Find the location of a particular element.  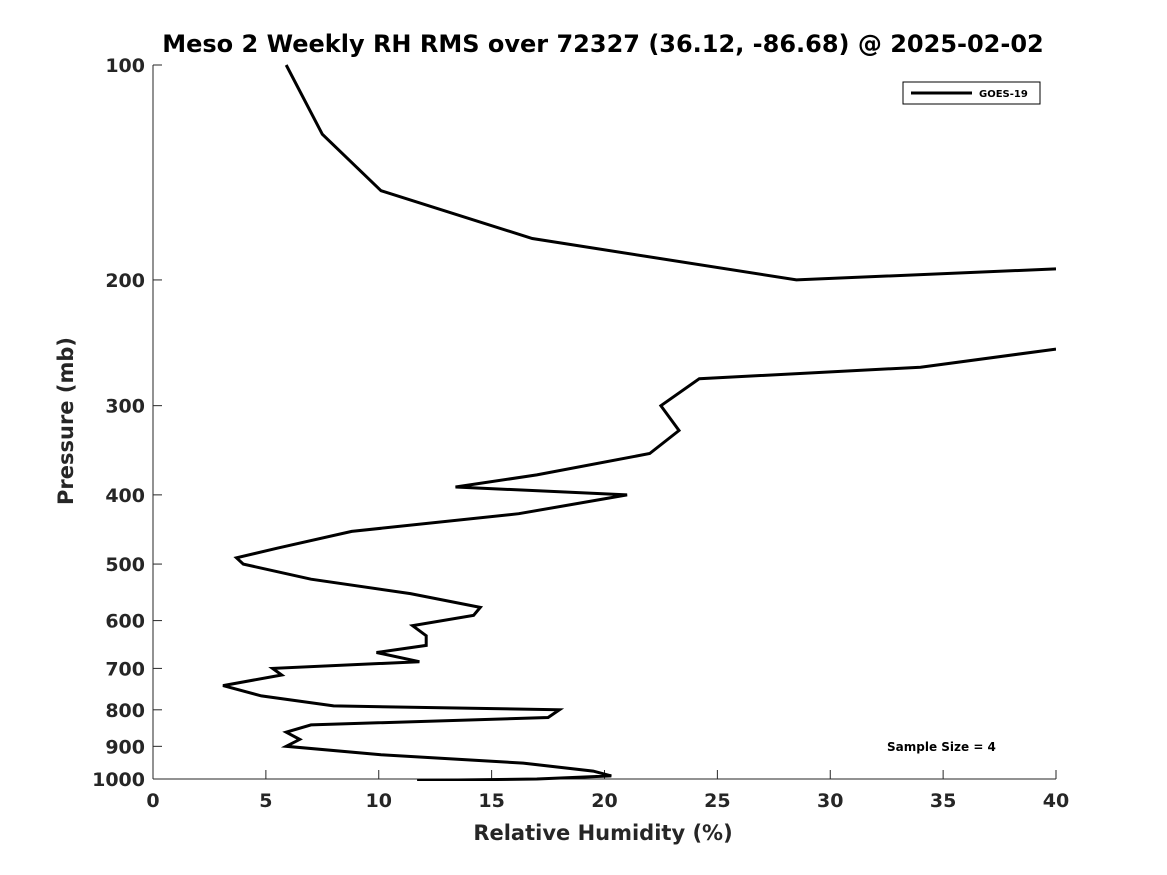

y-axis-label: Pressure (mb) is located at coordinates (66, 421).